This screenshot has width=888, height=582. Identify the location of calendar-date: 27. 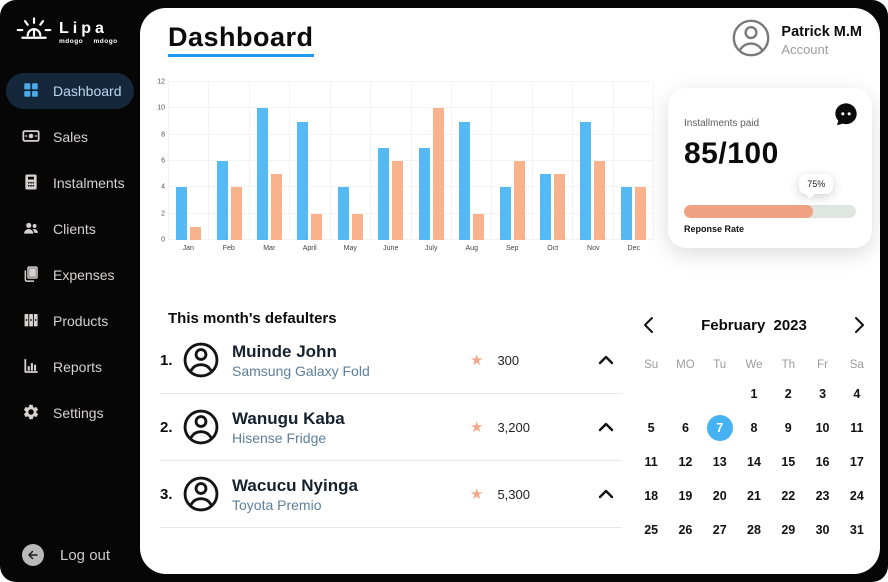
(719, 530).